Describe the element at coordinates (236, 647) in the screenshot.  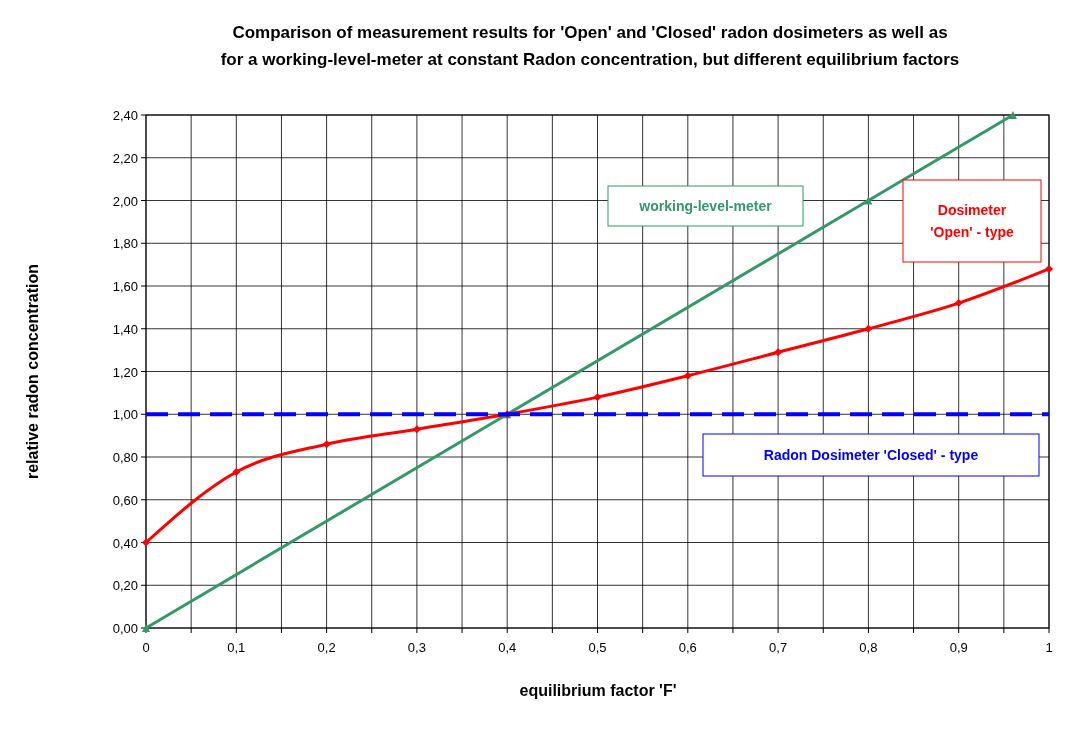
I see `x-tick-label: 0,1` at that location.